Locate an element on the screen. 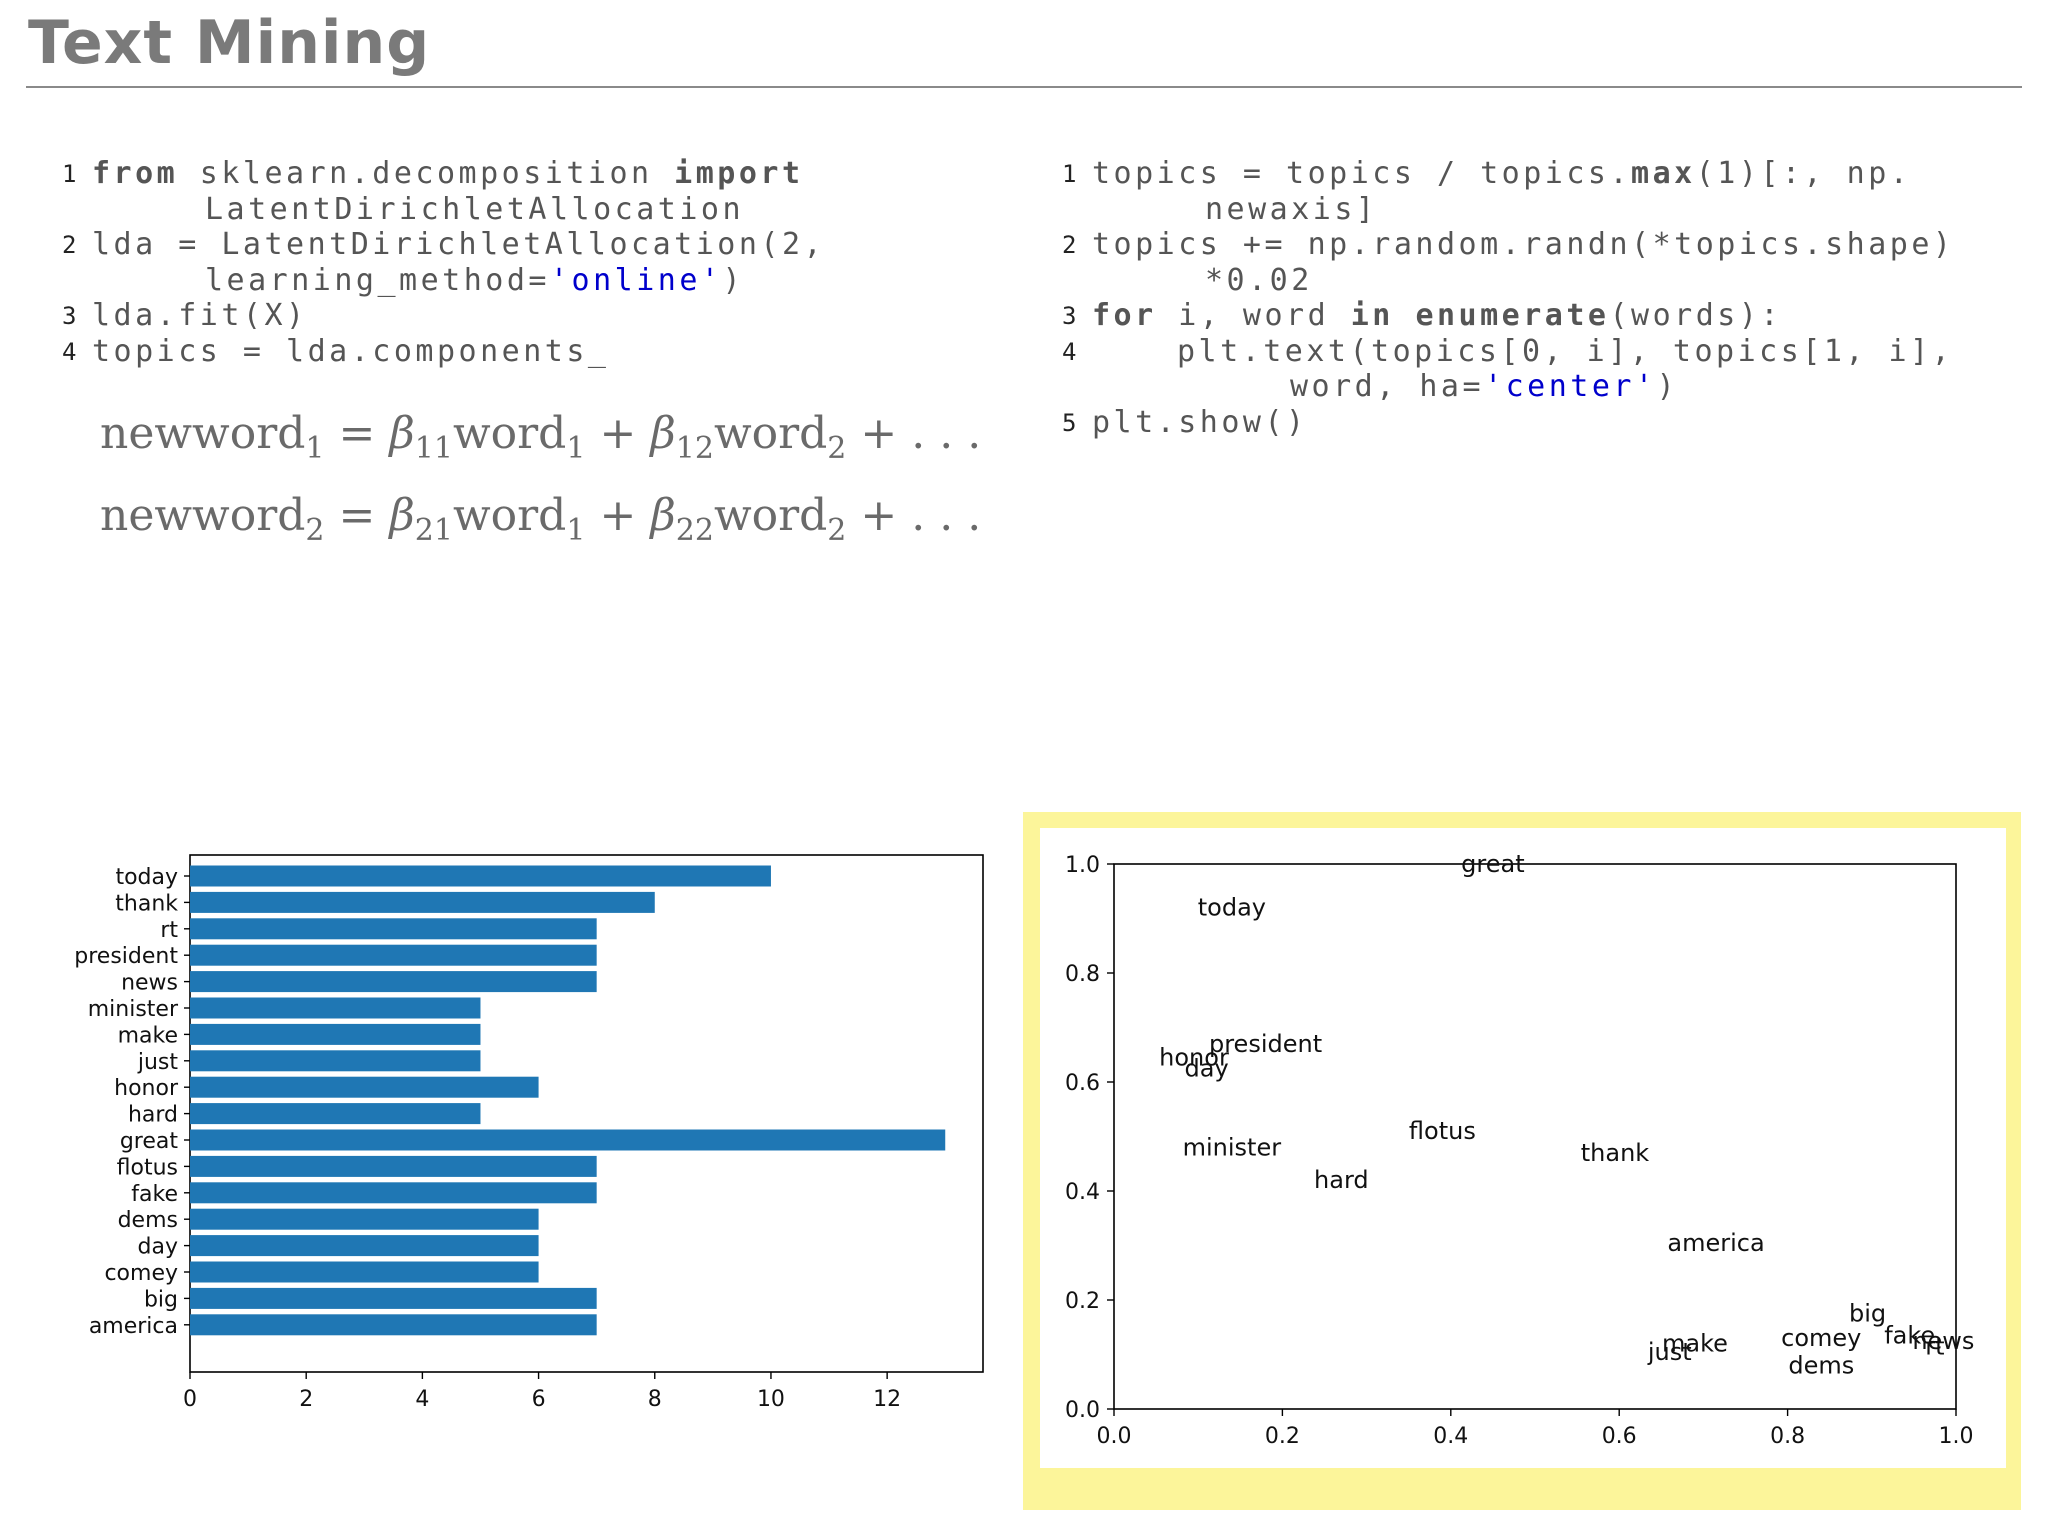  scatter-word-label: honor is located at coordinates (1194, 1057).